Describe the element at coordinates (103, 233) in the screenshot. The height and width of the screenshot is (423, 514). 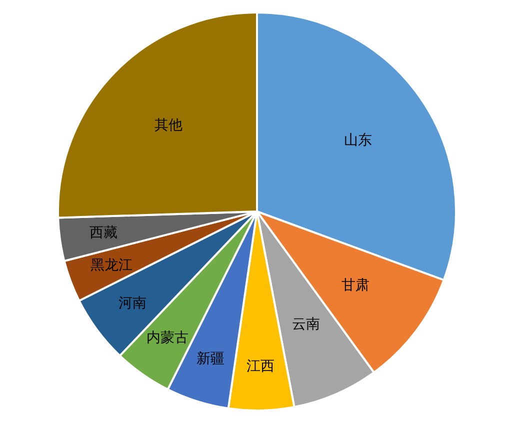
I see `slice-label: 西藏` at that location.